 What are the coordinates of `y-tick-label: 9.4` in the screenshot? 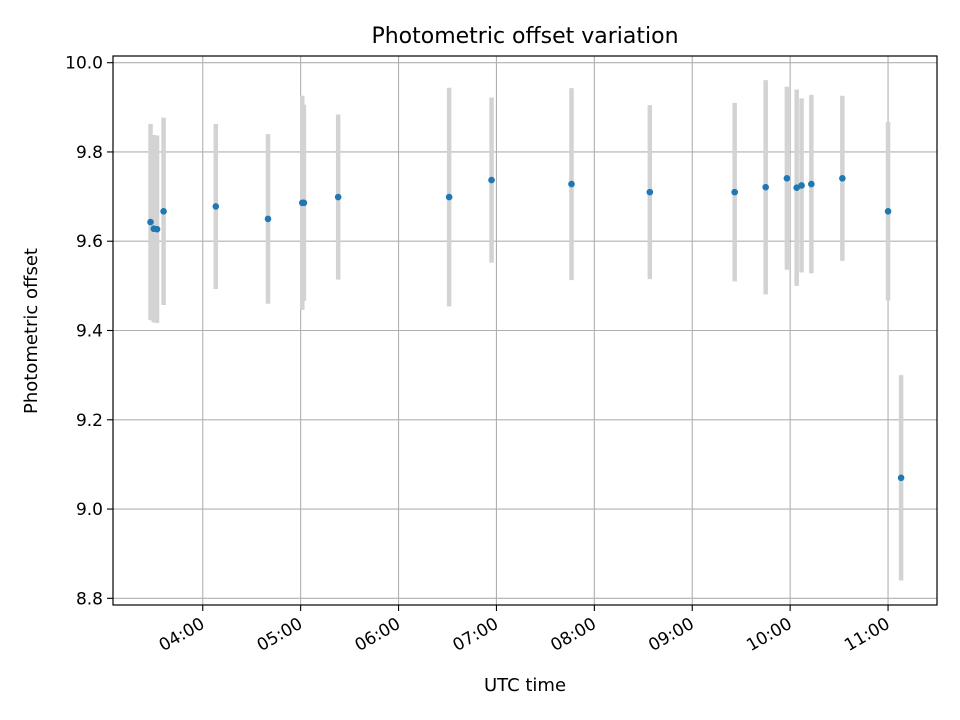 It's located at (89, 332).